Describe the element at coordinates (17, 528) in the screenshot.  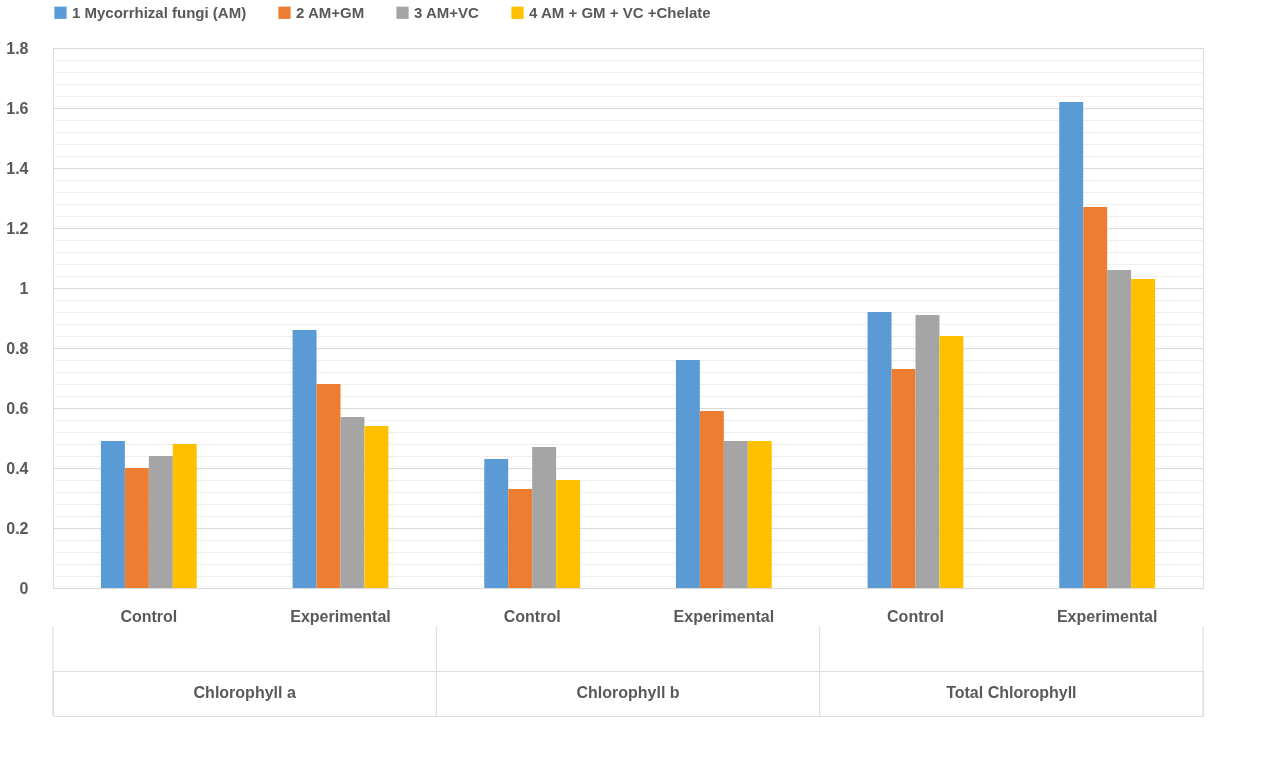
I see `y-tick-label: 0.2` at that location.